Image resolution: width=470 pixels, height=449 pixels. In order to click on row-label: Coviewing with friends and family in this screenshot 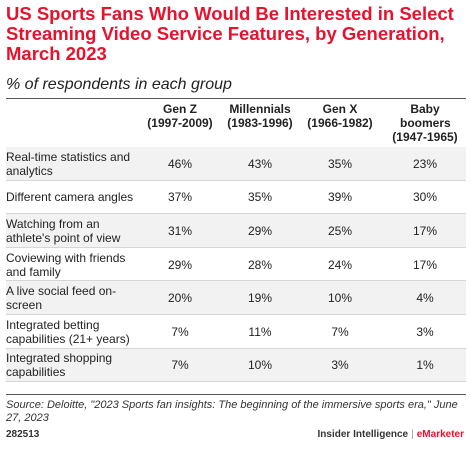, I will do `click(66, 264)`.